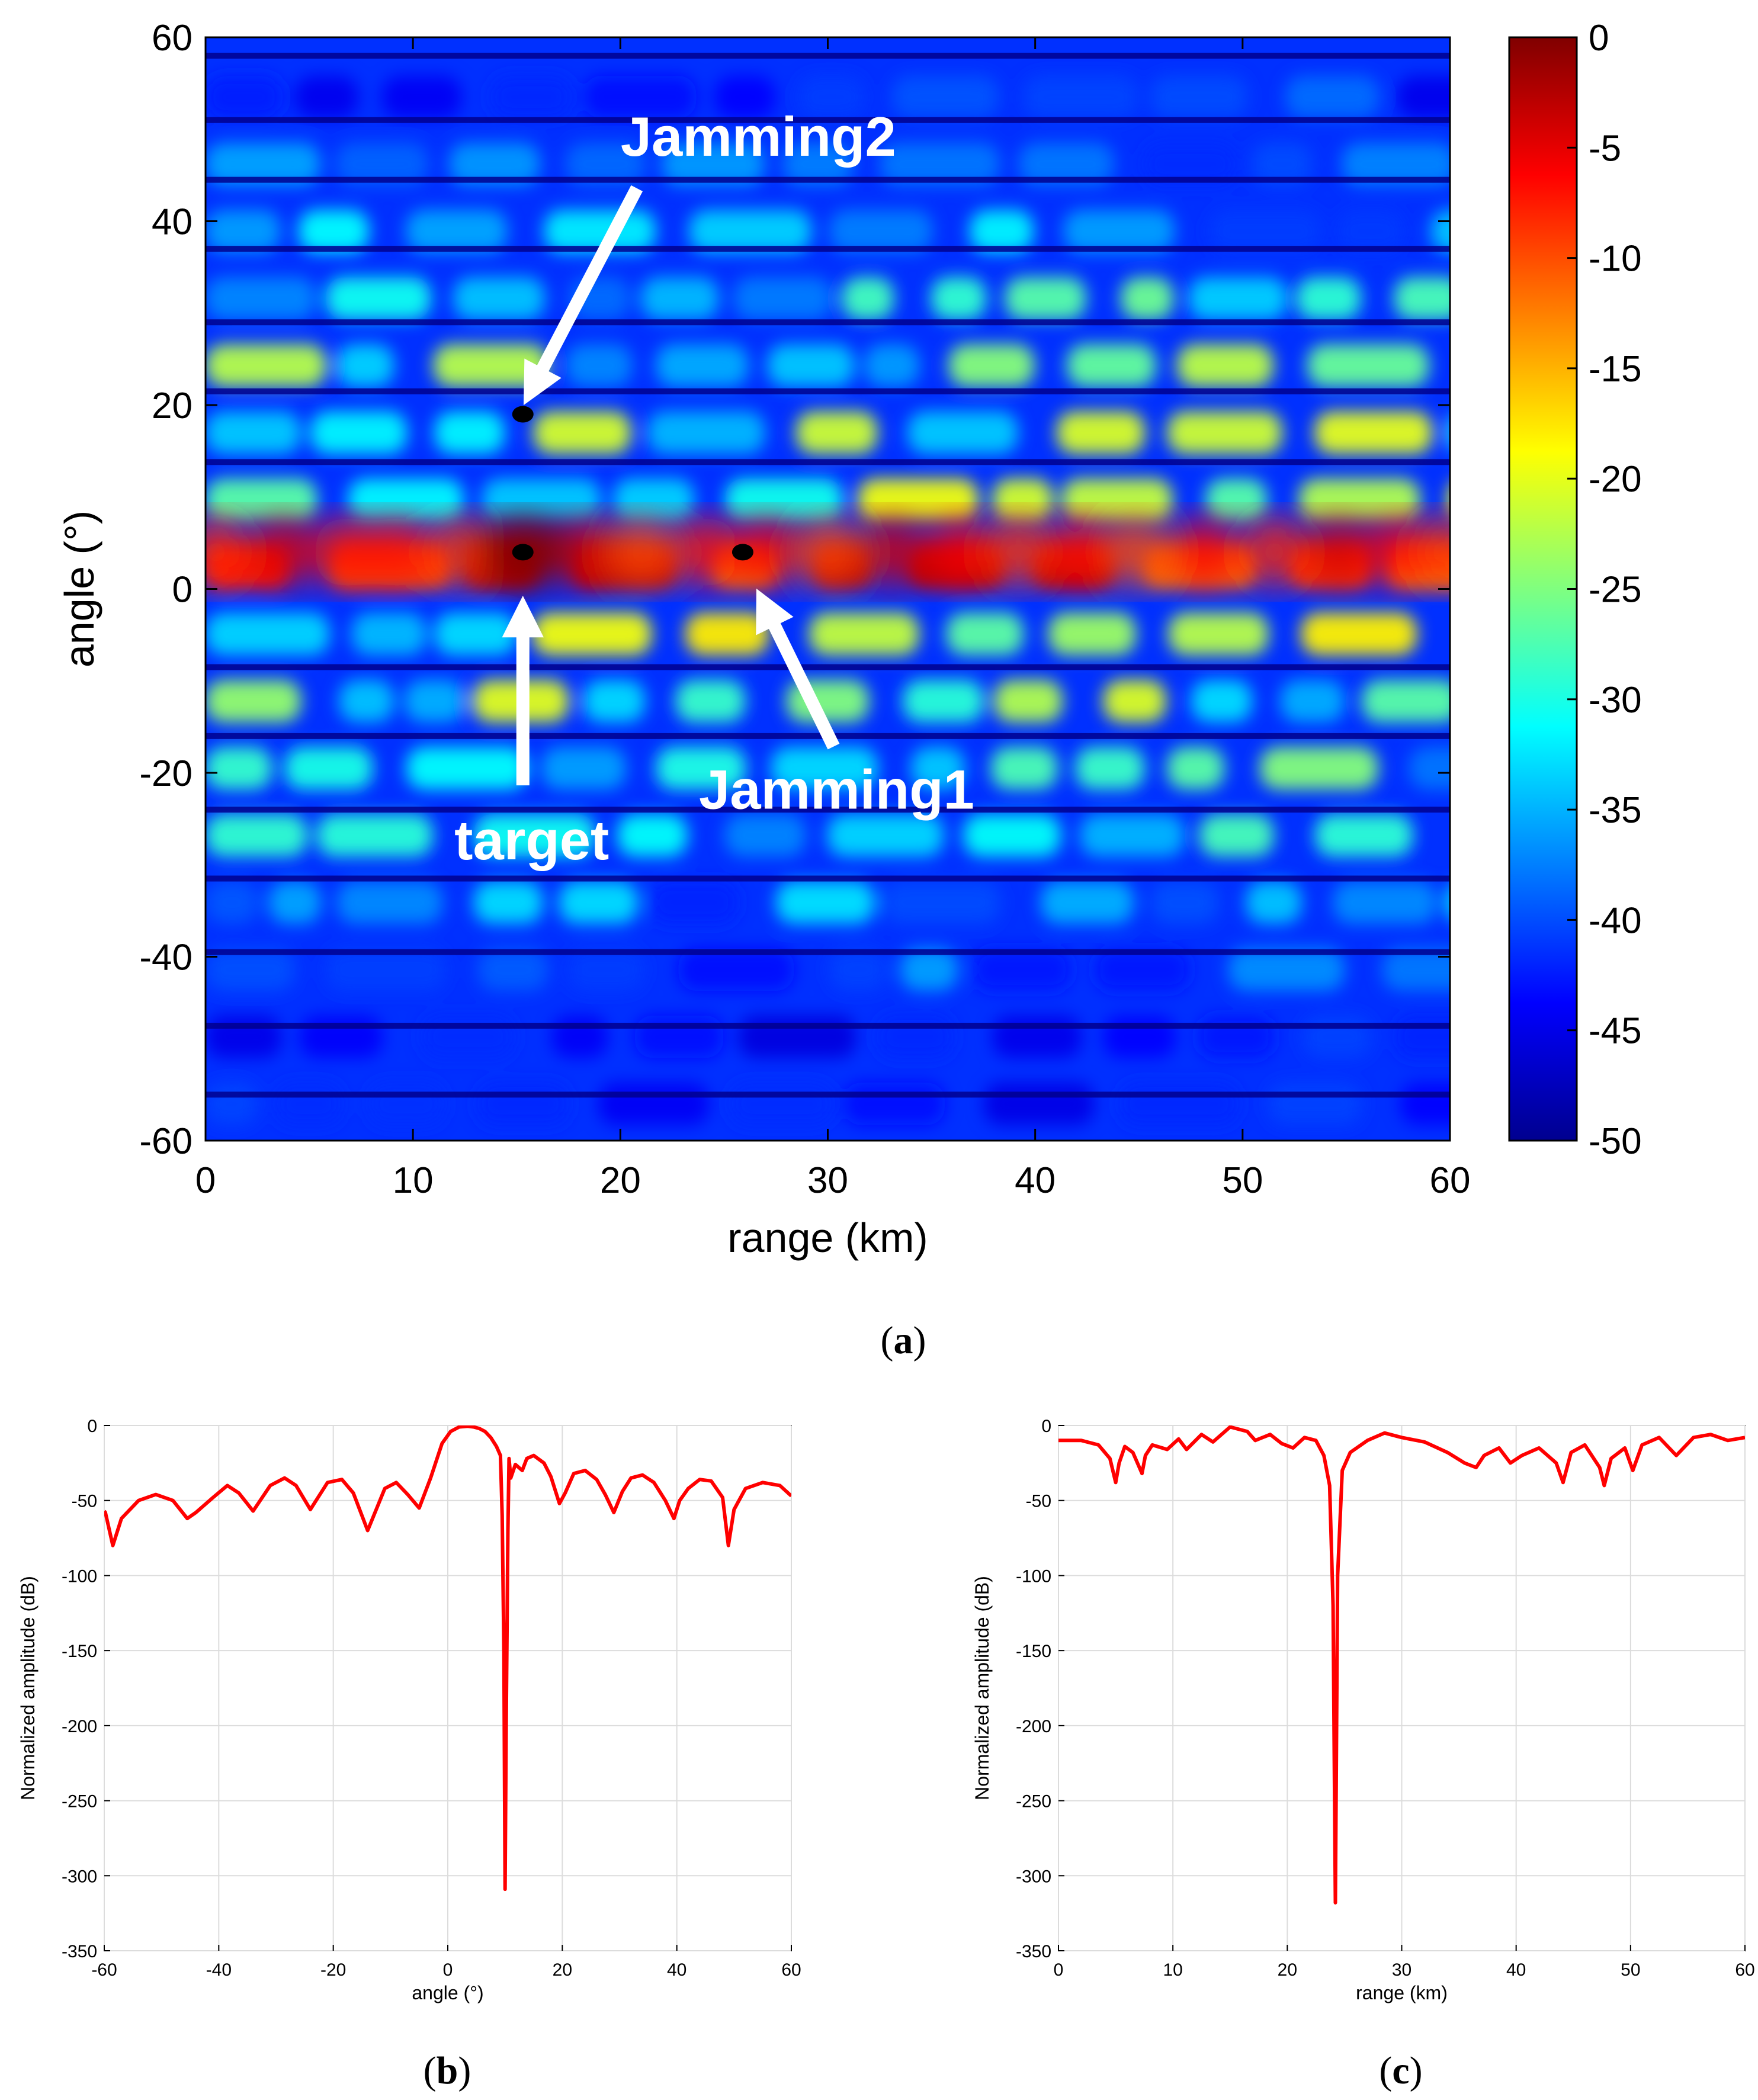 The height and width of the screenshot is (2100, 1758). What do you see at coordinates (79, 1726) in the screenshot?
I see `ytick-label: -200` at bounding box center [79, 1726].